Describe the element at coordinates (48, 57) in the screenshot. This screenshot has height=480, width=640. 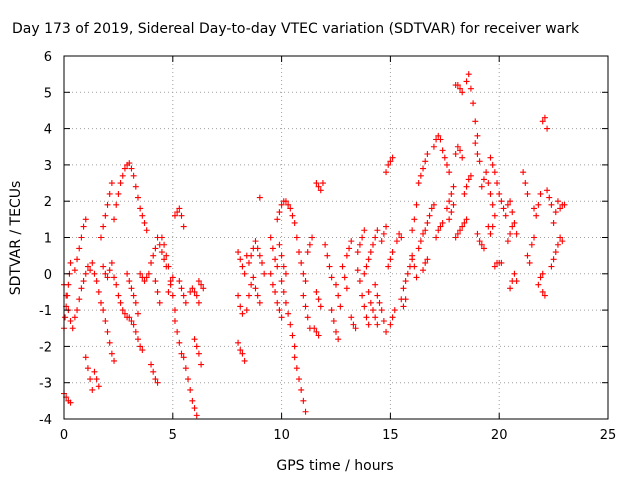
I see `y-tick-label: 6` at that location.